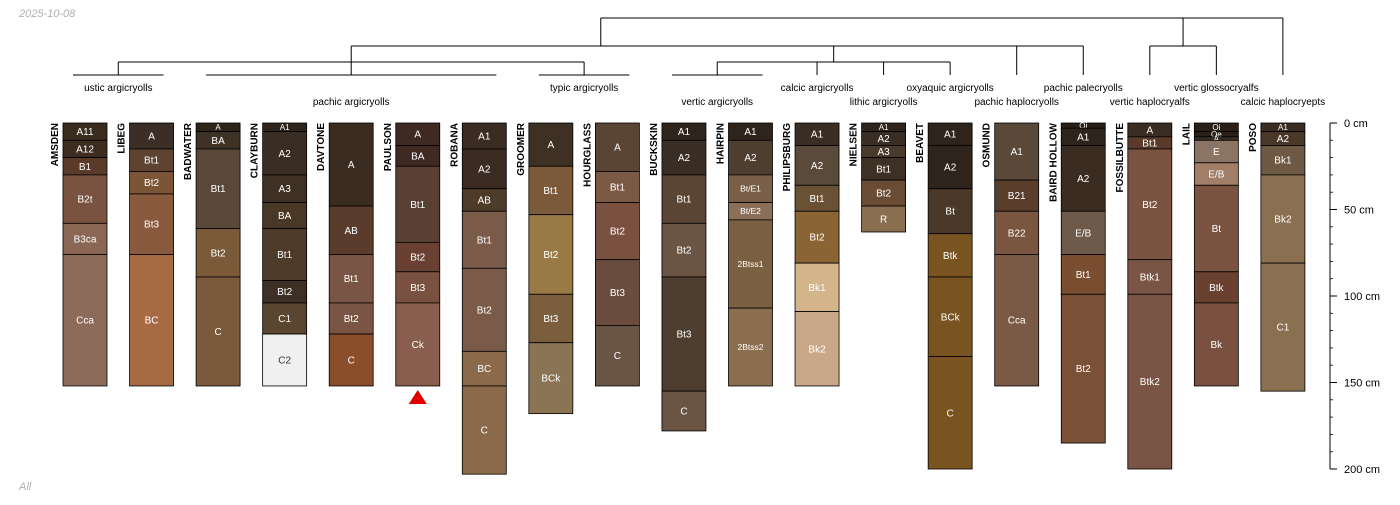 The image size is (1400, 505). Describe the element at coordinates (987, 145) in the screenshot. I see `profile-name-osmund: OSMUND` at that location.